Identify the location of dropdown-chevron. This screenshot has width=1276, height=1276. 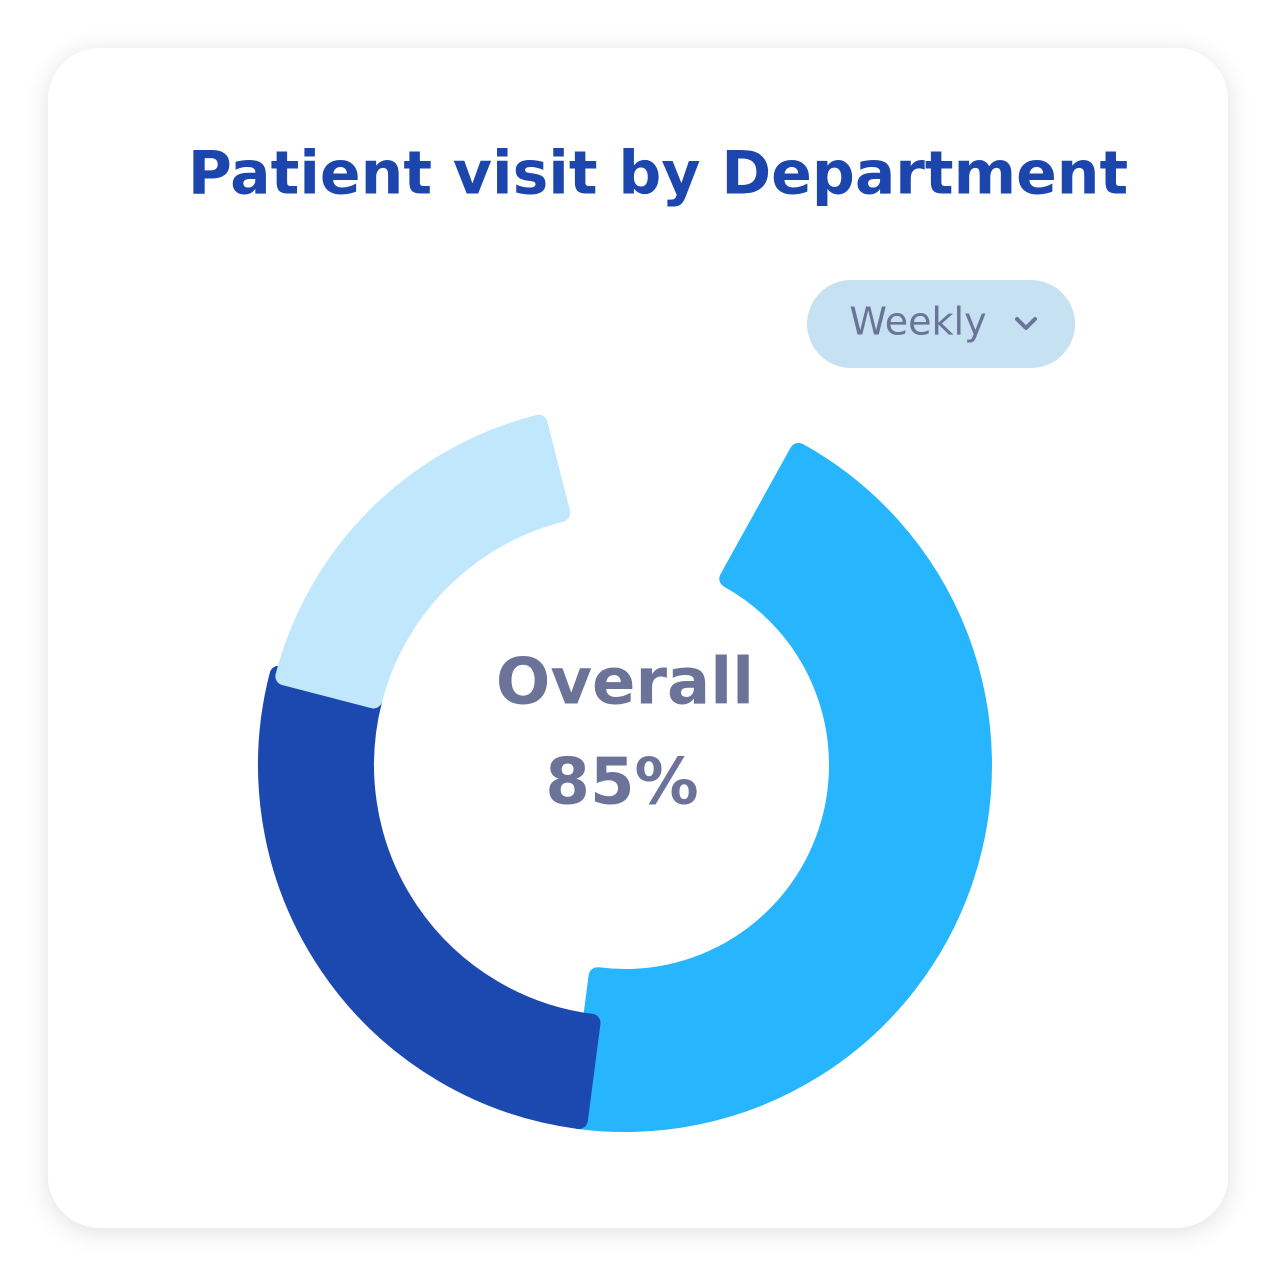
(1026, 323).